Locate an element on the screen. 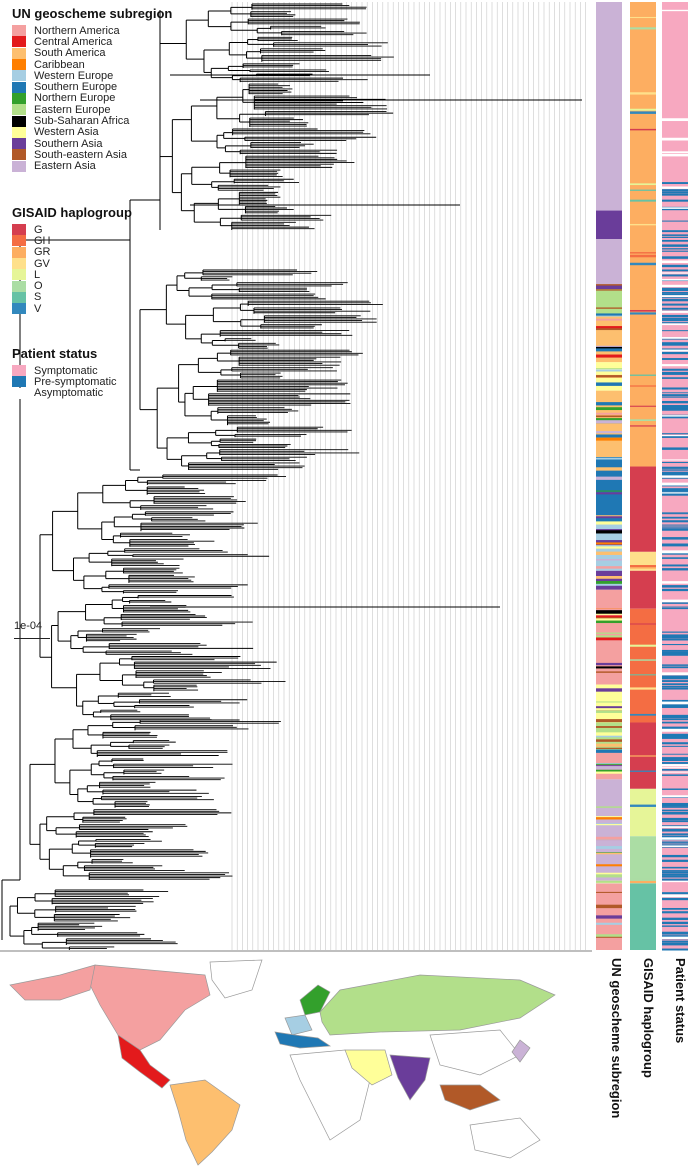 This screenshot has height=1172, width=689. legend-label: Northern Europe is located at coordinates (75, 98).